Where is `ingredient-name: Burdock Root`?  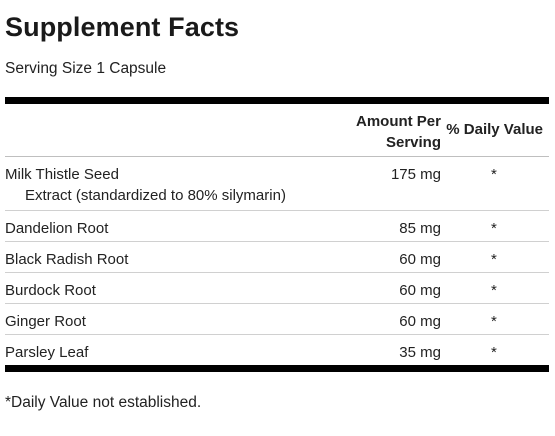 ingredient-name: Burdock Root is located at coordinates (50, 290).